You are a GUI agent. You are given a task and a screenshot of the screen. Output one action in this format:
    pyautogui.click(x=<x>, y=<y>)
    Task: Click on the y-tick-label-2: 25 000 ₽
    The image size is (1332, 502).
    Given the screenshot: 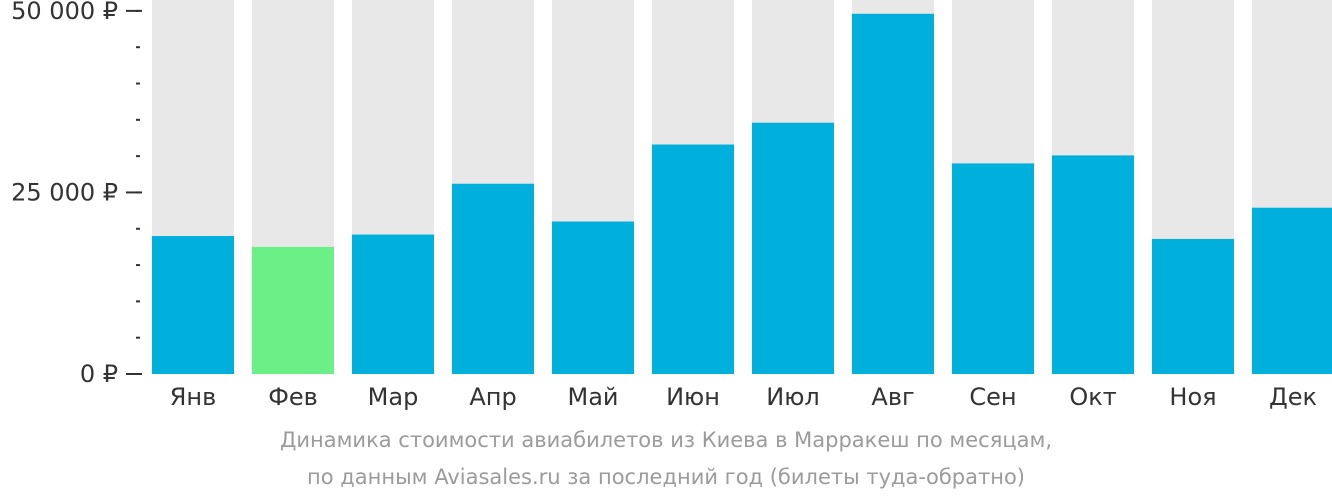 What is the action you would take?
    pyautogui.click(x=64, y=192)
    